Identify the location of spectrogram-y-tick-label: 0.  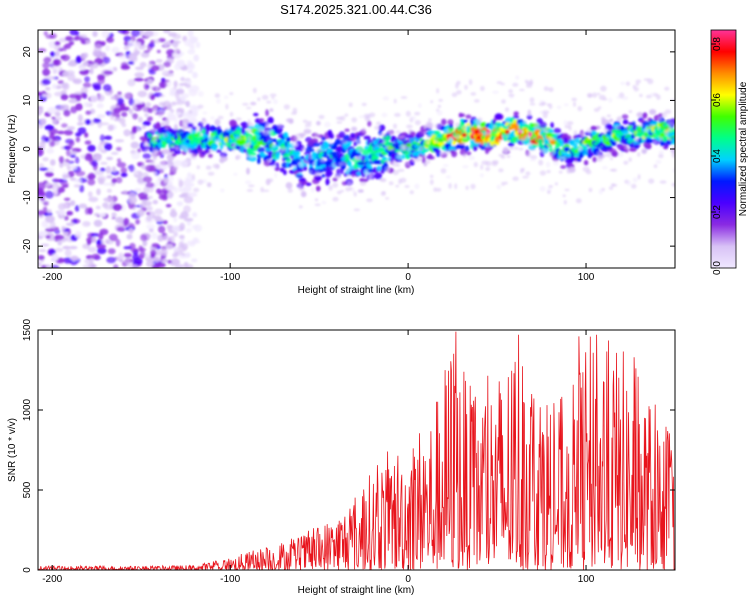
(27, 149).